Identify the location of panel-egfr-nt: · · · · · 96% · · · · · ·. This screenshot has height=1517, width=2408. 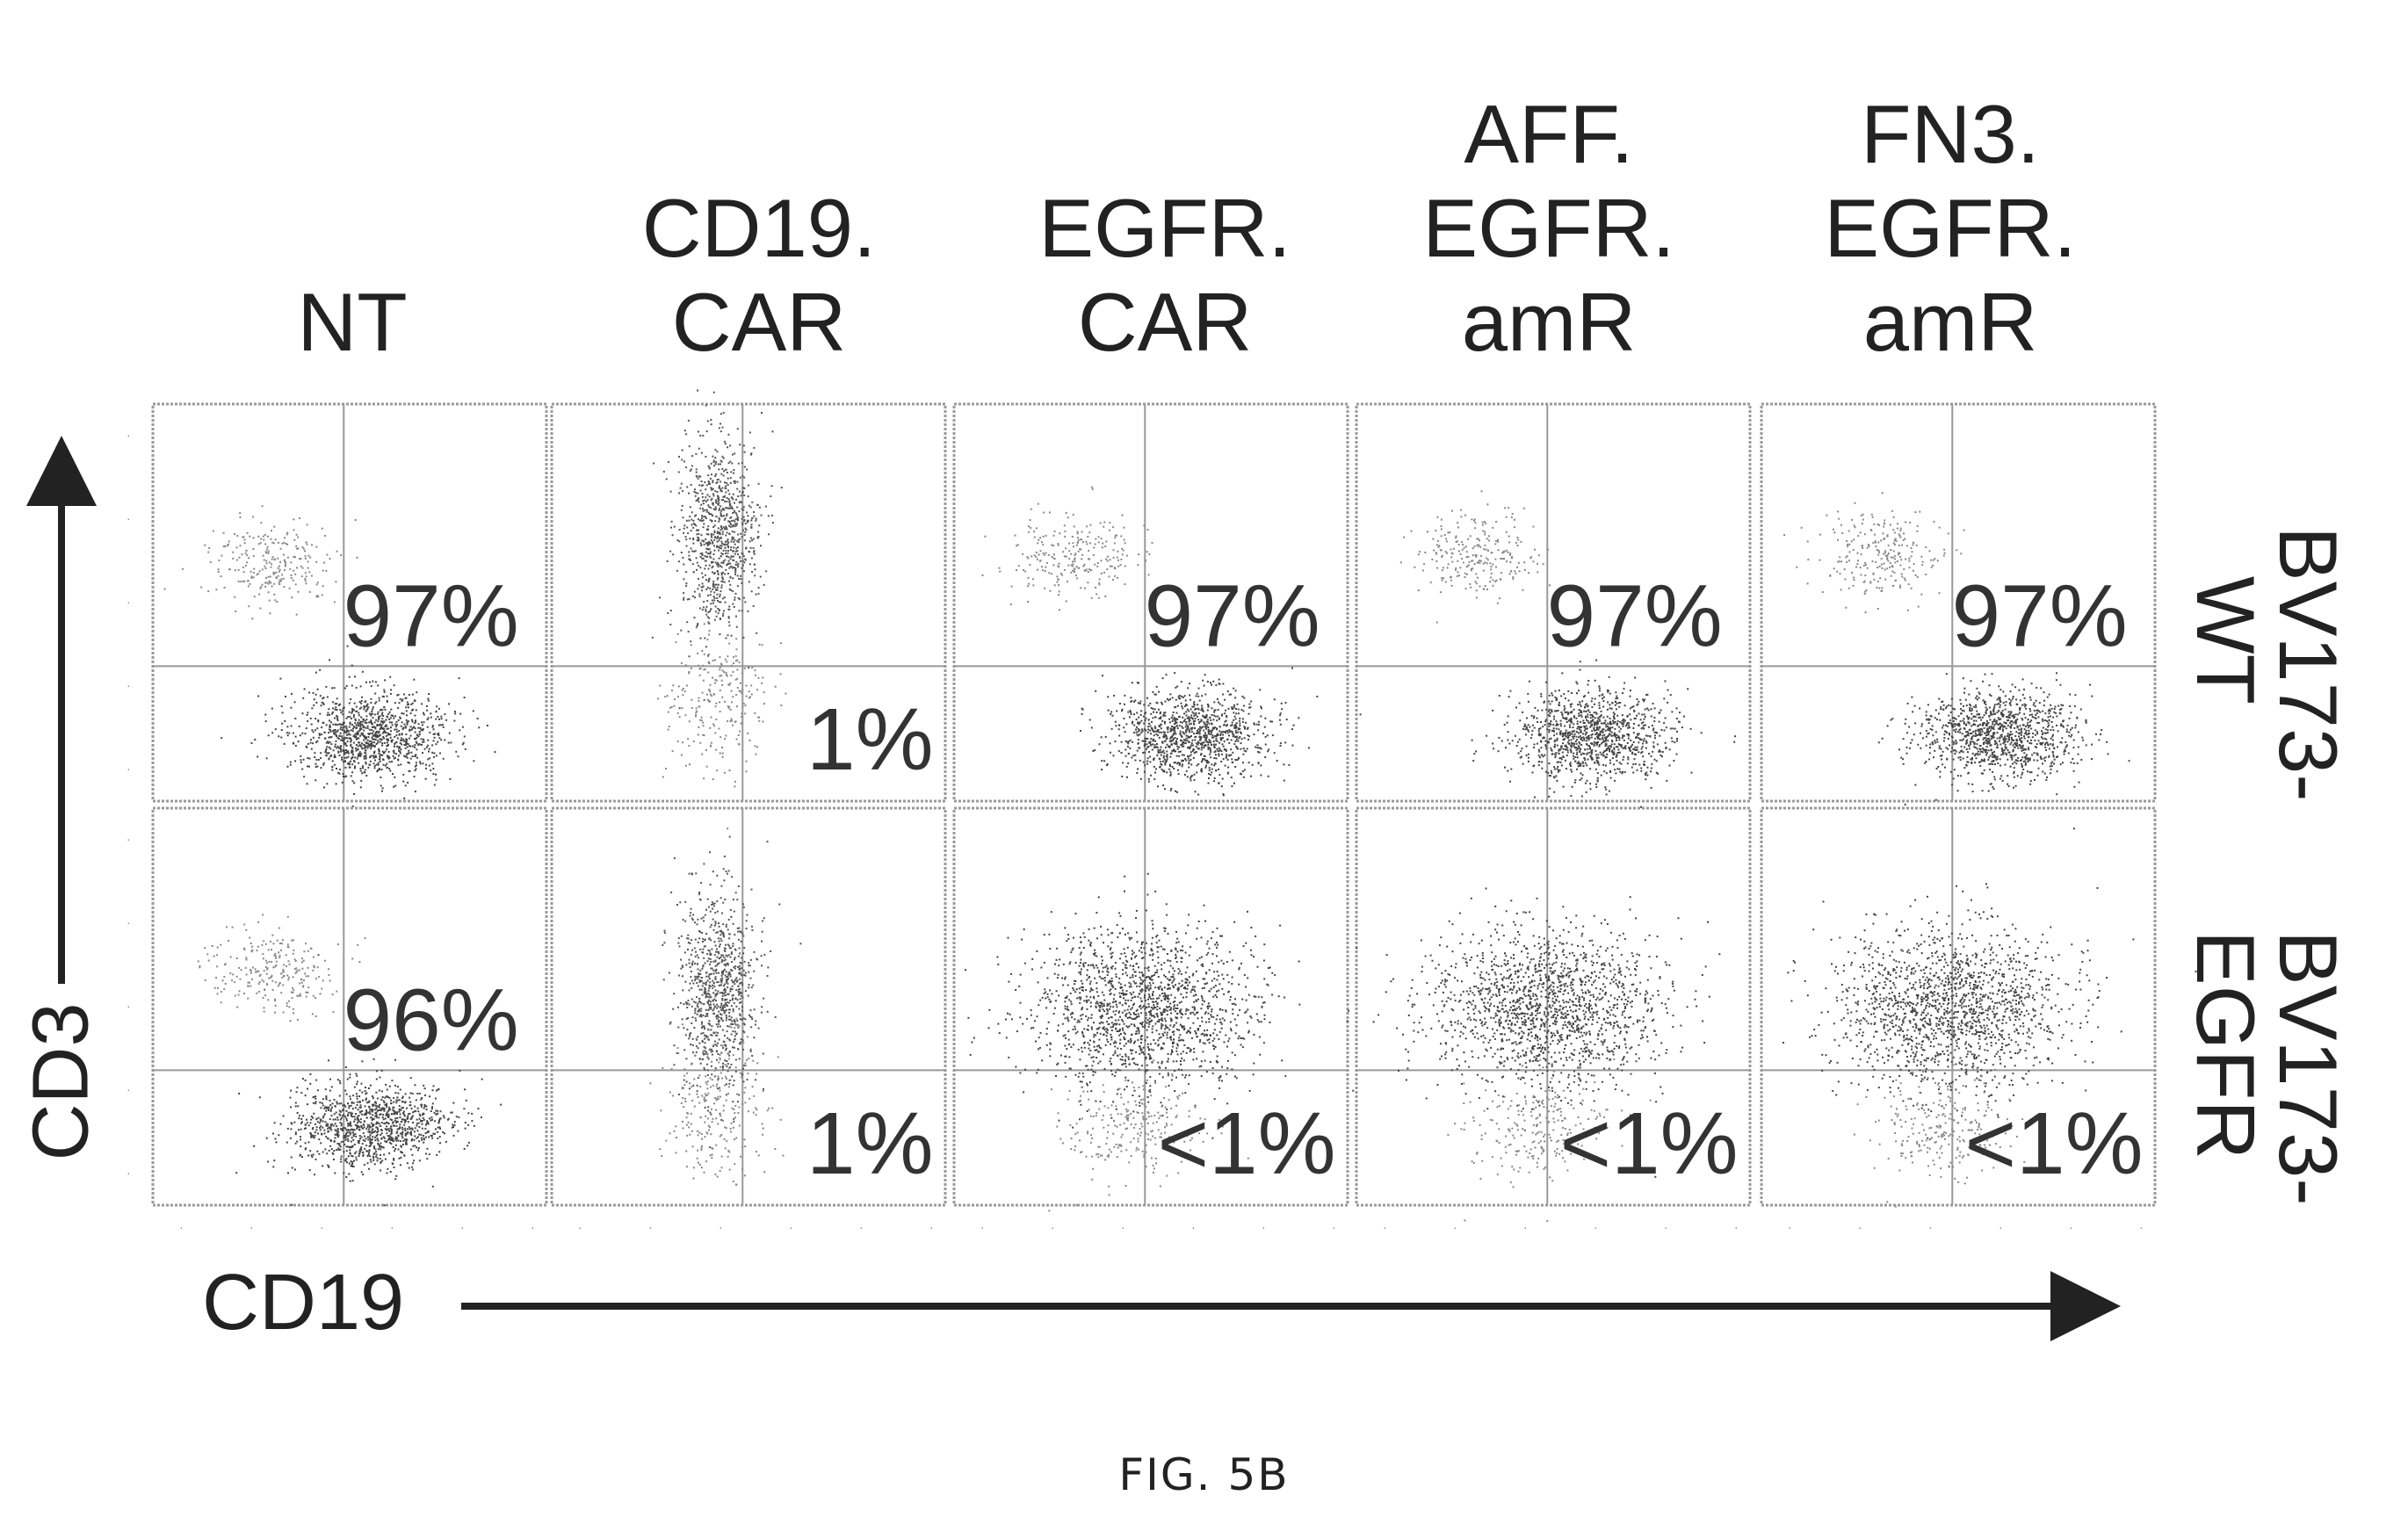
(337, 1020).